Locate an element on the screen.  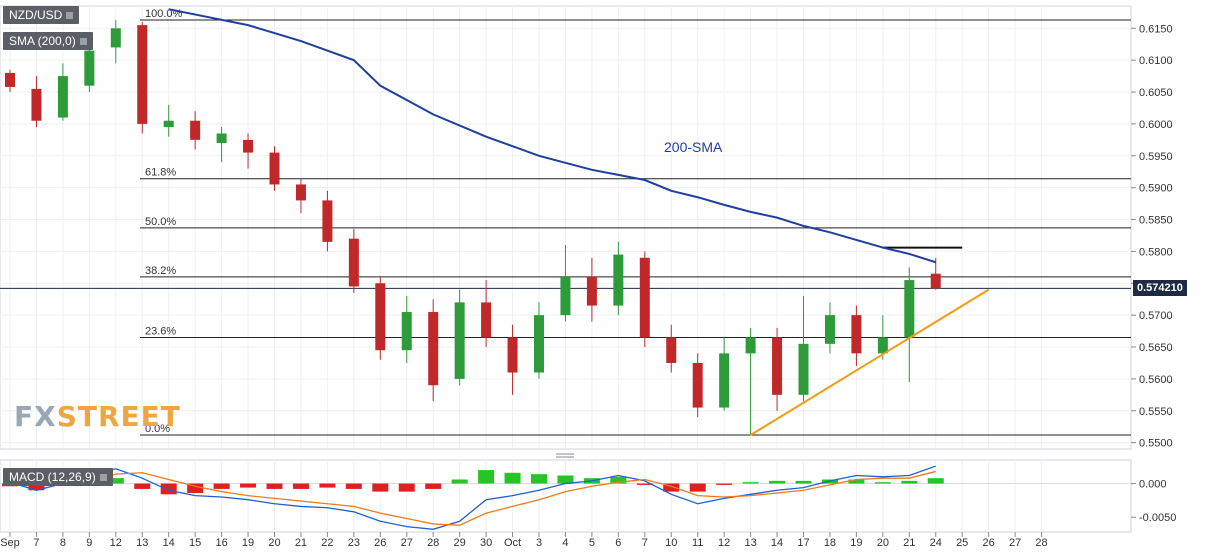
symbol-label: NZD/USD is located at coordinates (36, 15).